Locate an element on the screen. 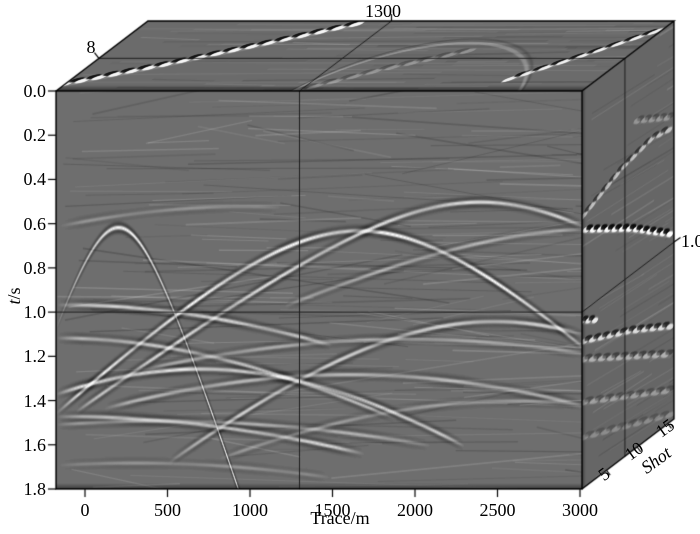 Image resolution: width=700 pixels, height=534 pixels. tick-label: 1.6 is located at coordinates (35, 444).